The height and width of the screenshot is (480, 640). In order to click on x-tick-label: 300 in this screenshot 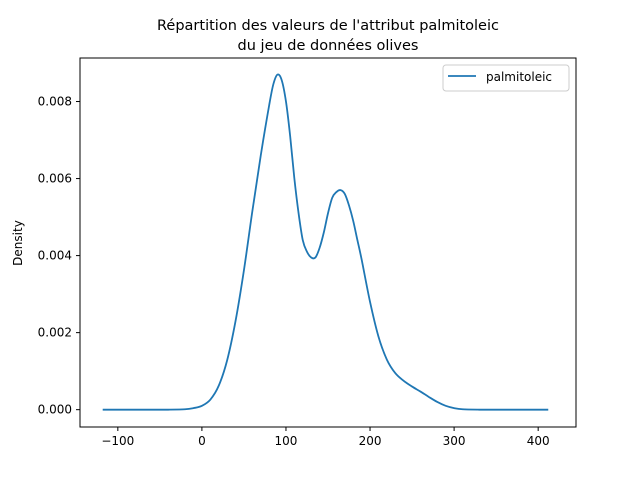, I will do `click(454, 441)`.